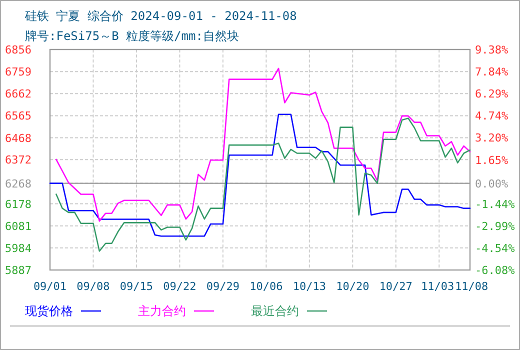 This screenshot has height=350, width=520. Describe the element at coordinates (353, 286) in the screenshot. I see `x-tick-label: 10/20` at that location.